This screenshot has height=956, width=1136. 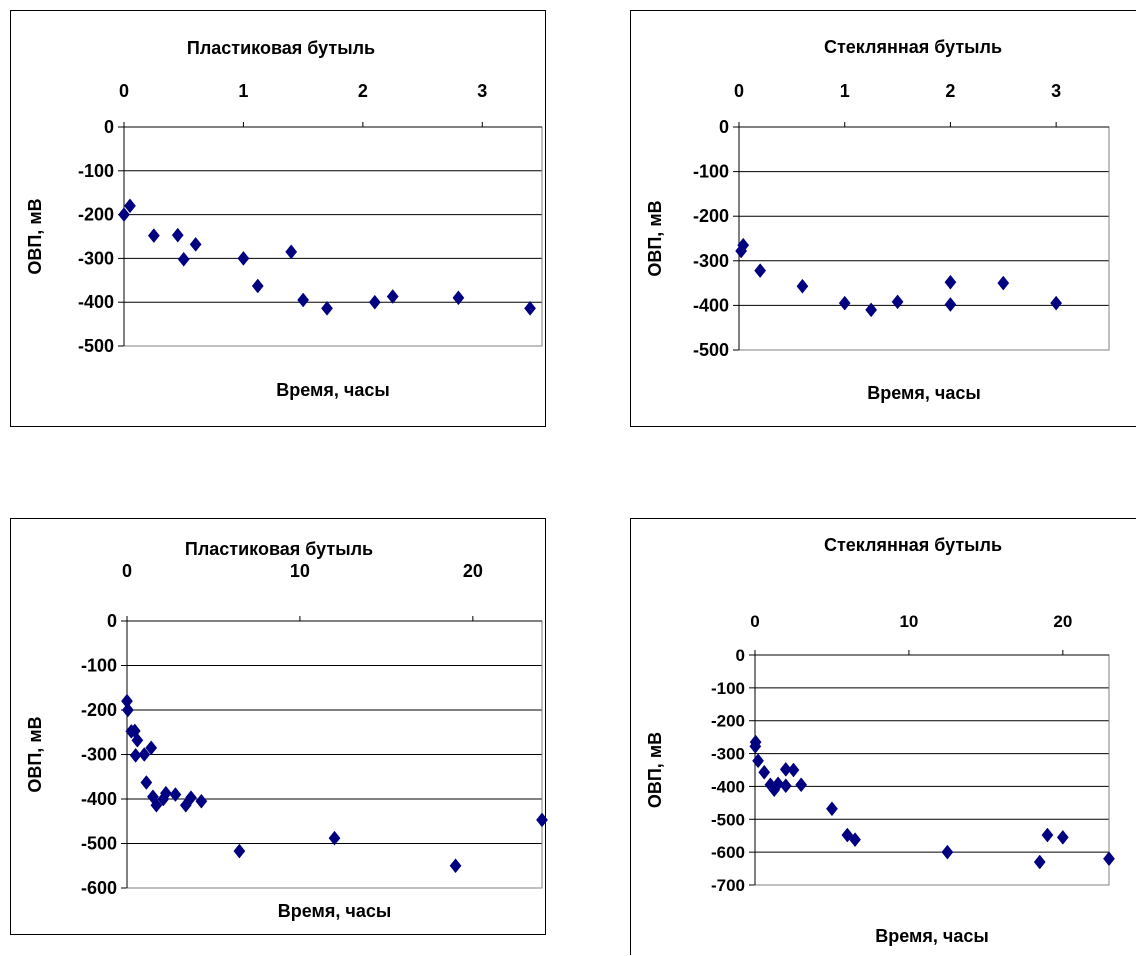 I want to click on x-tick-label: 20, so click(x=473, y=571).